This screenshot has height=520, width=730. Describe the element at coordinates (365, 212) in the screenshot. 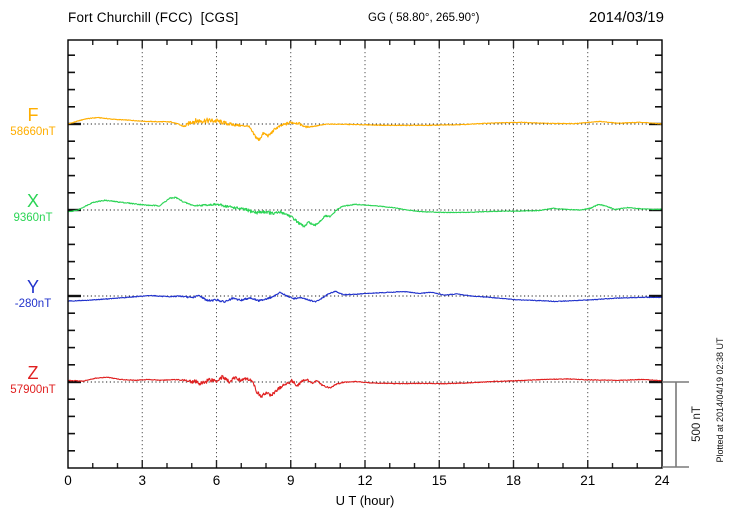

I see `trace-X` at that location.